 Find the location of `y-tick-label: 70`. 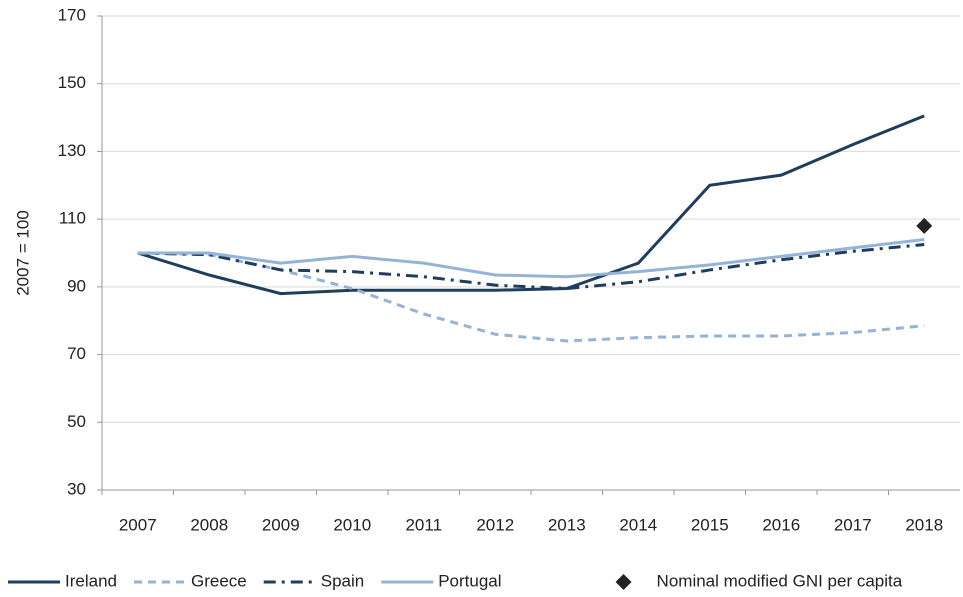

y-tick-label: 70 is located at coordinates (76, 353).